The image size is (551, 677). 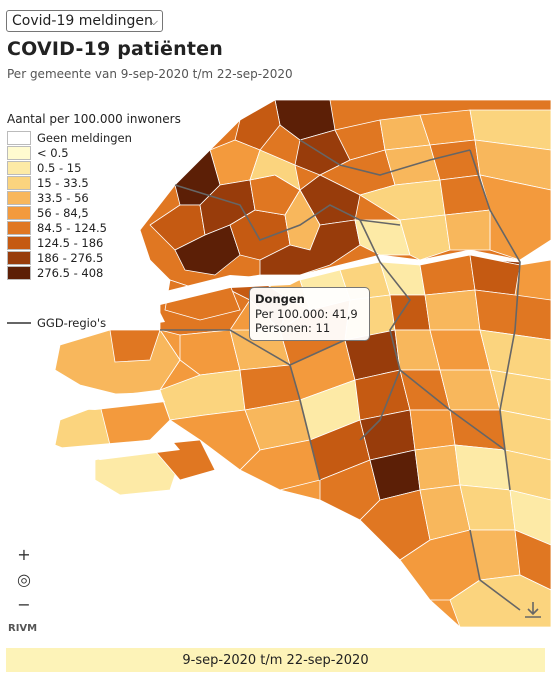 I want to click on legend-label: 124.5 - 186, so click(x=70, y=242).